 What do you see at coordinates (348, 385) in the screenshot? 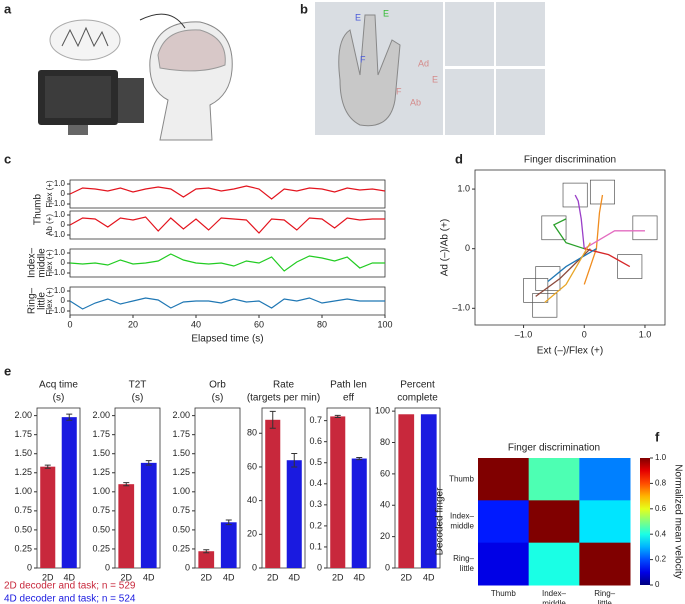
I see `chart-title: Path len` at bounding box center [348, 385].